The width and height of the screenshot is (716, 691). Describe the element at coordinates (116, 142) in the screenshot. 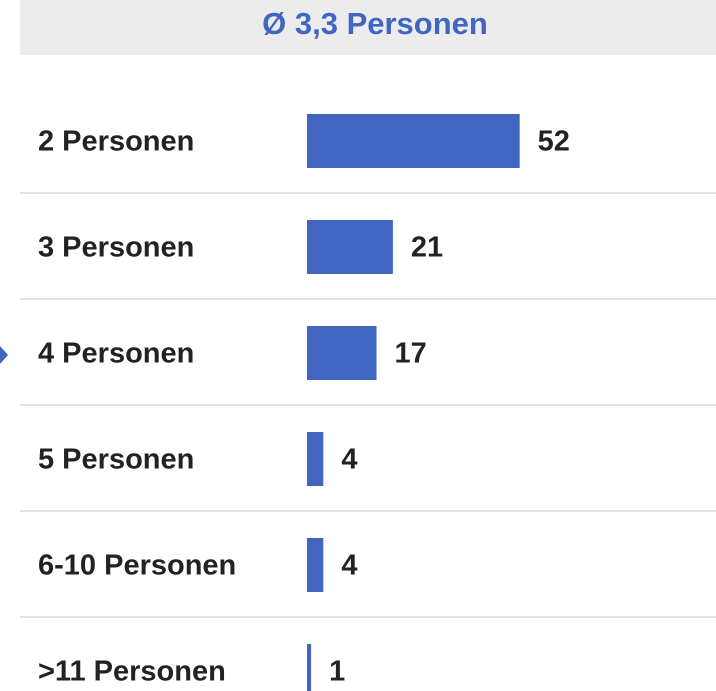

I see `category-label: 2 Personen` at that location.